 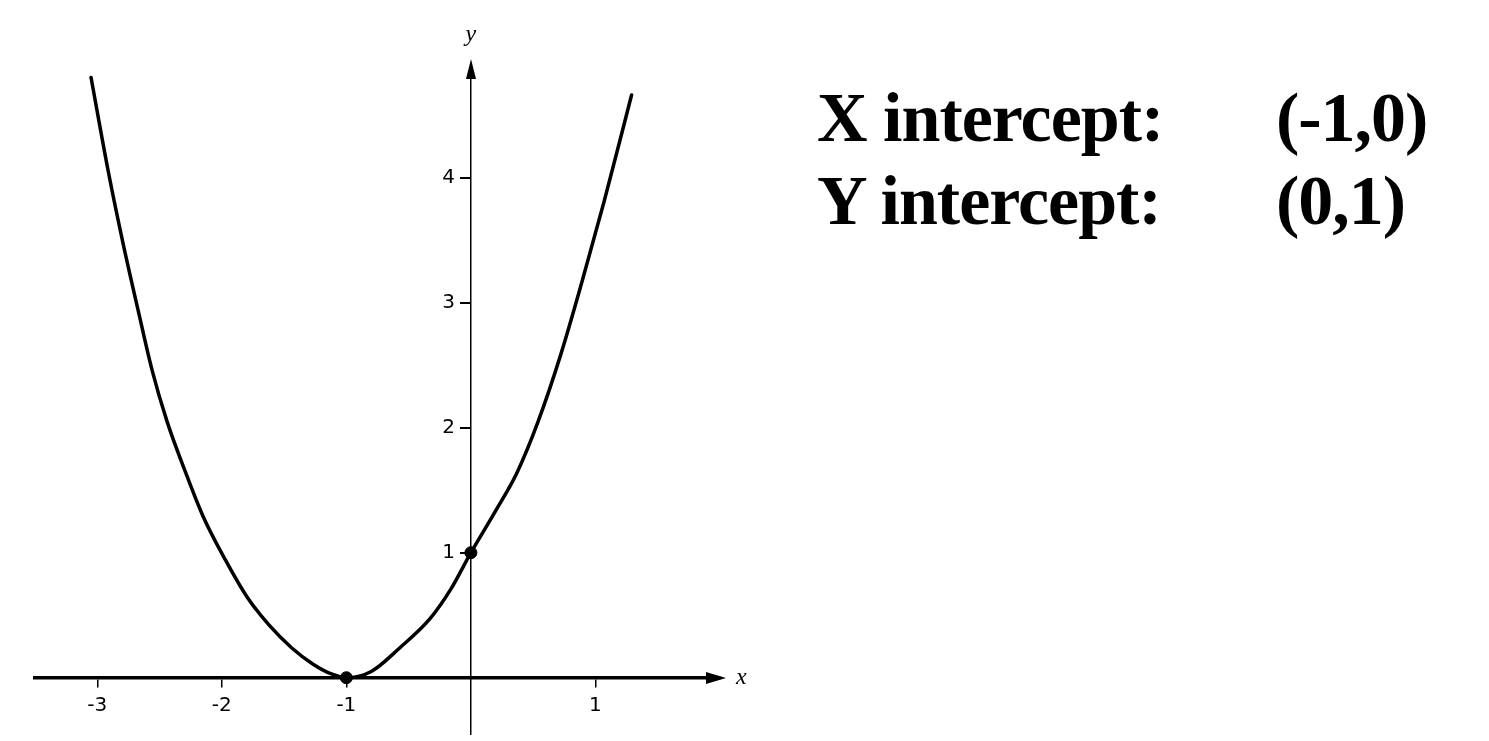 I want to click on y-tick-label: 3, so click(x=448, y=300).